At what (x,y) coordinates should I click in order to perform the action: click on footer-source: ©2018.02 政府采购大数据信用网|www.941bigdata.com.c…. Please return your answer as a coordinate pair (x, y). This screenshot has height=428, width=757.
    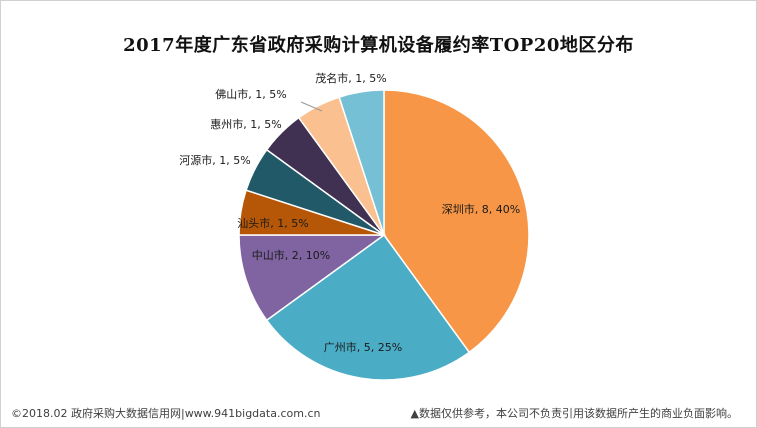
    Looking at the image, I should click on (166, 413).